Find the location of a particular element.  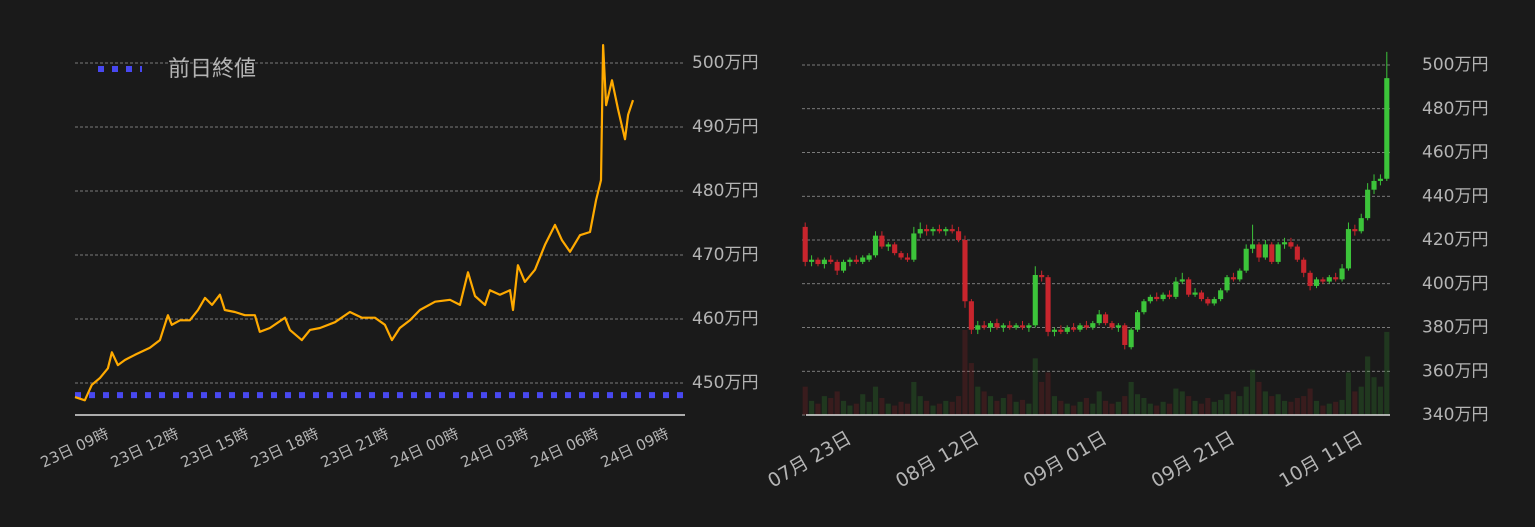

x-tick-label: 23日 09時 is located at coordinates (75, 447).